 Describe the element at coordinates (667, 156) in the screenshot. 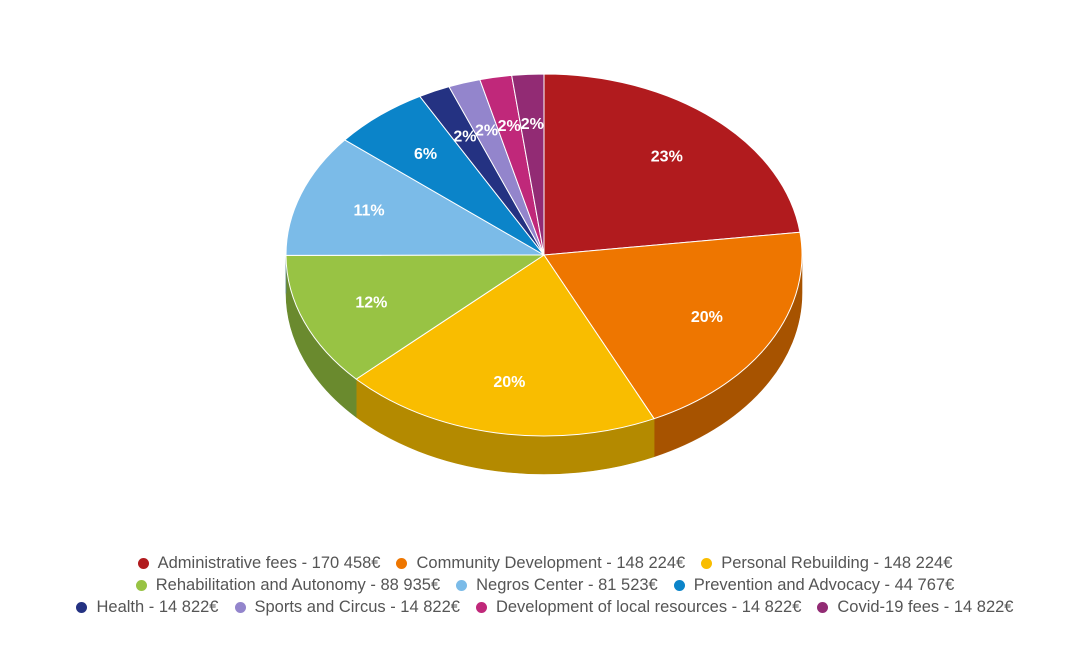

I see `pie-percent-label-0: 23%` at that location.